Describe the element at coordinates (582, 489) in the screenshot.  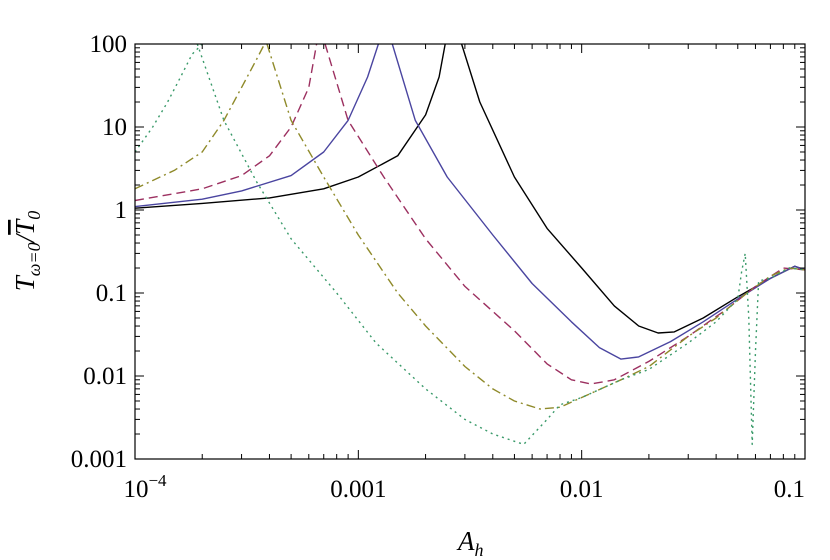
I see `x-tick-label: 0.01` at that location.